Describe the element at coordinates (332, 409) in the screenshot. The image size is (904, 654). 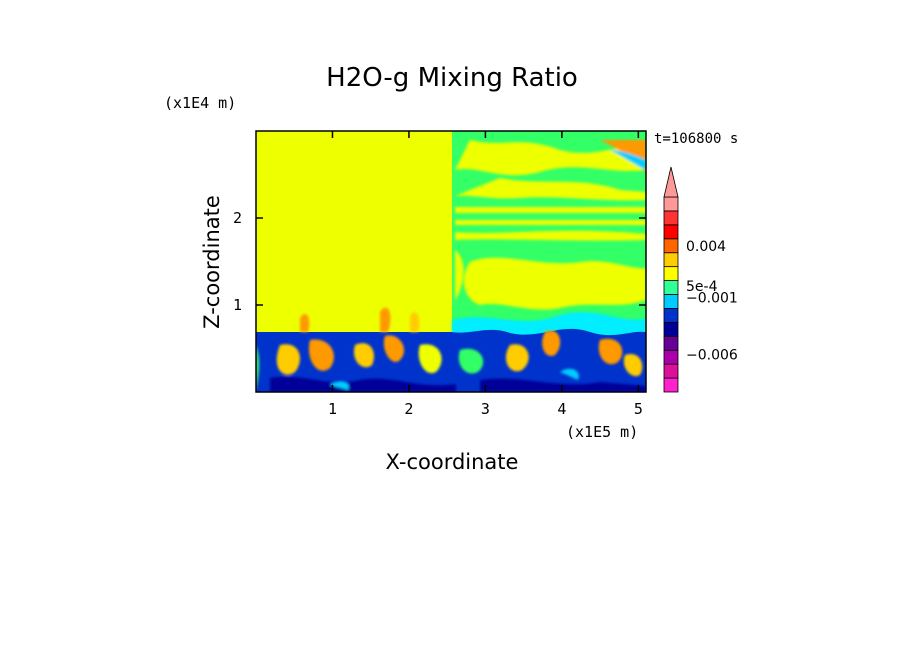
I see `x-tick-label: 1` at that location.